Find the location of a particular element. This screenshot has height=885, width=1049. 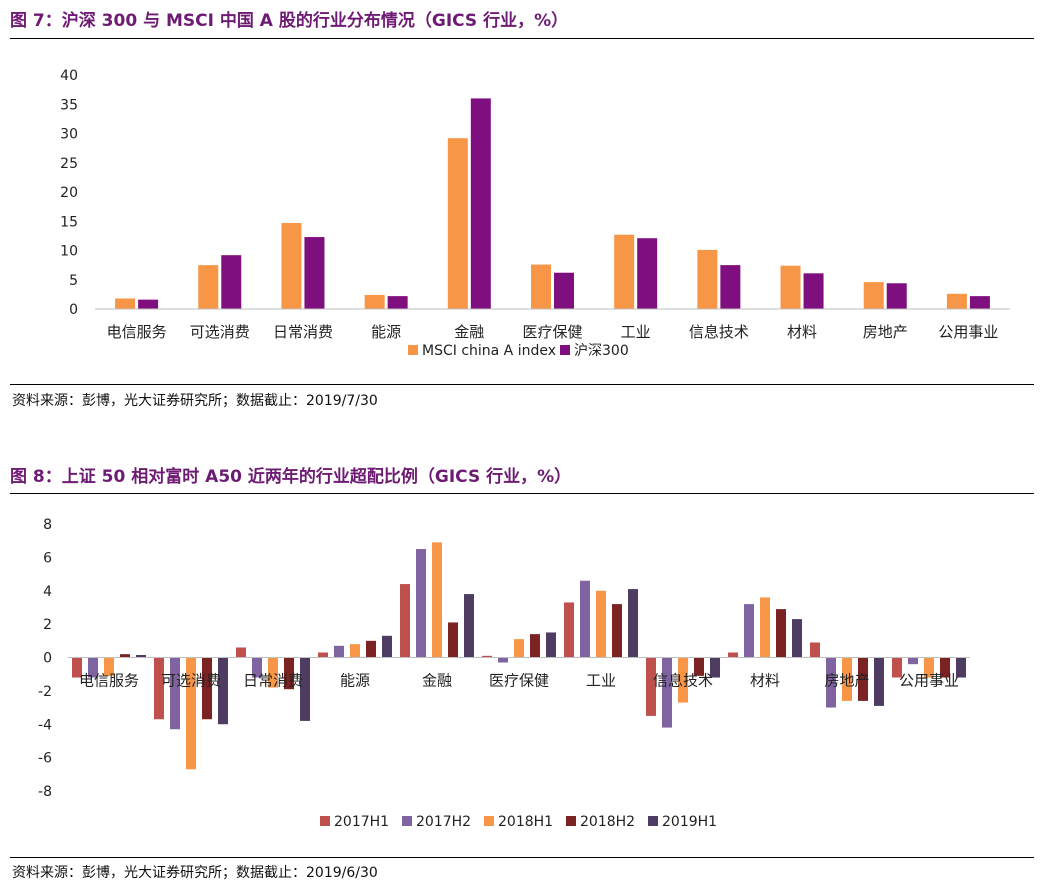

figure-7-source-note: 资料来源：彭博，光大证券研究所；数据截止：2019/7/30 is located at coordinates (195, 401).